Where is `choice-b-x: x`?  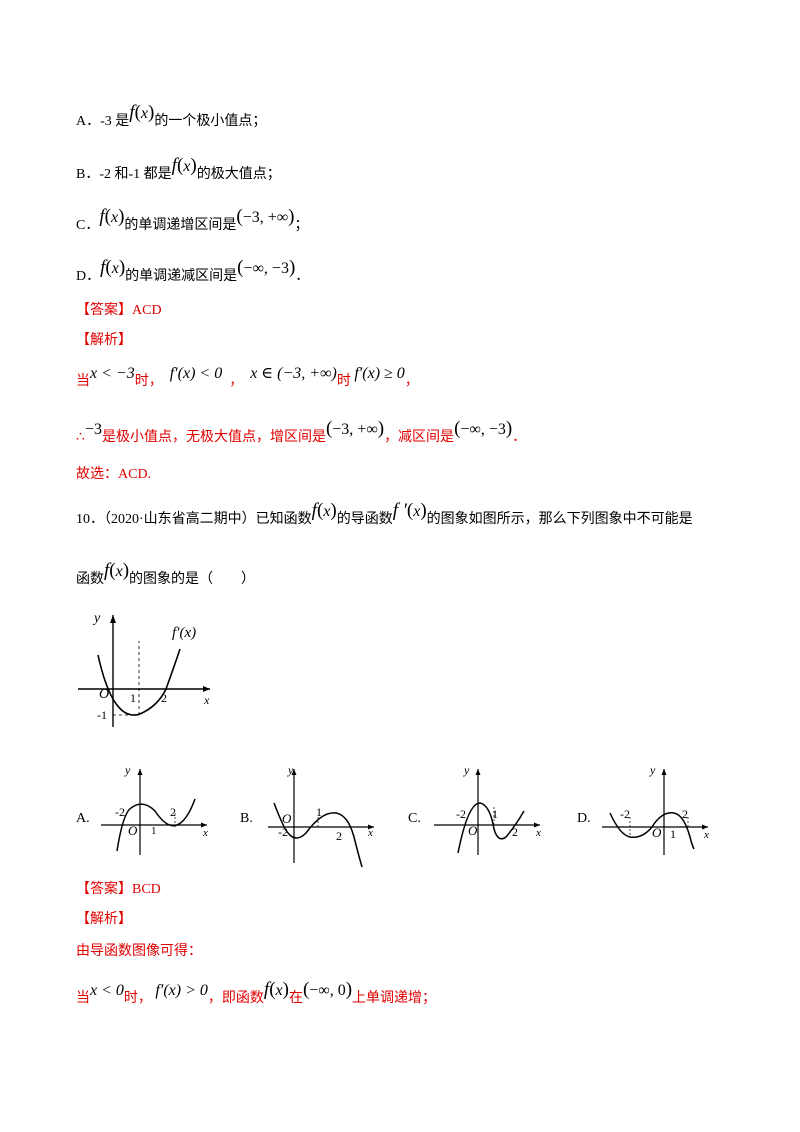 choice-b-x: x is located at coordinates (370, 833).